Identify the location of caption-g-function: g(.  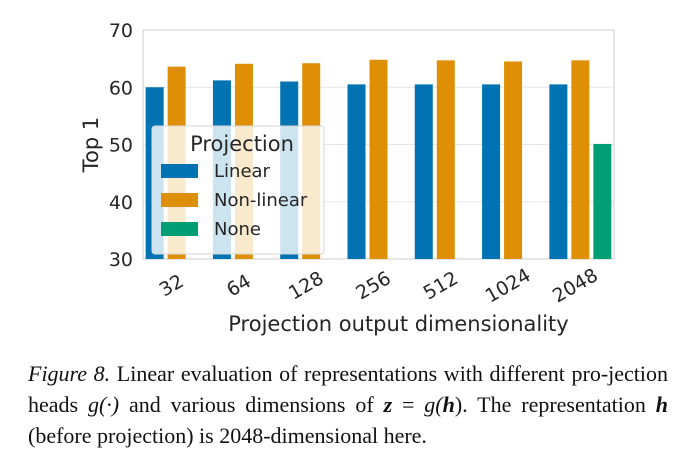
(433, 404).